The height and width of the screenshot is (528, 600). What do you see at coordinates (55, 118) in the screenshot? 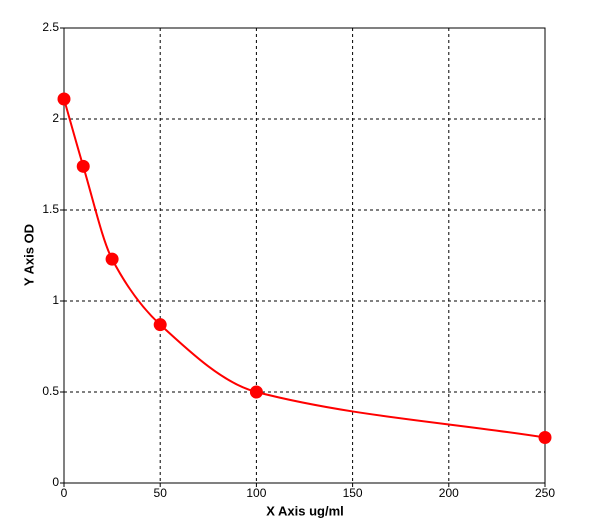
I see `y-tick-label: 2` at bounding box center [55, 118].